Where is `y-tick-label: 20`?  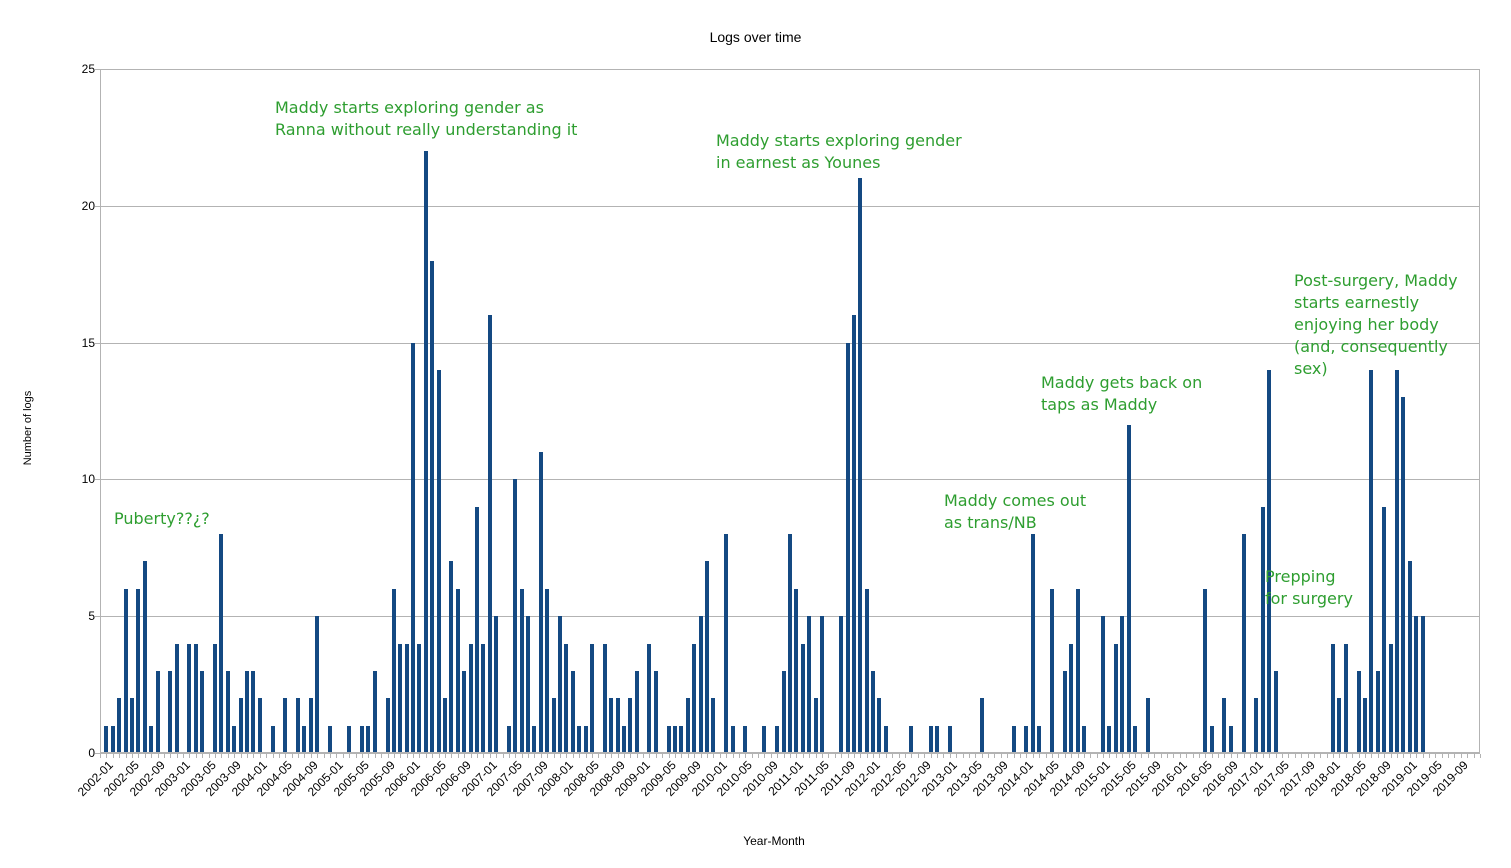
y-tick-label: 20 is located at coordinates (88, 205).